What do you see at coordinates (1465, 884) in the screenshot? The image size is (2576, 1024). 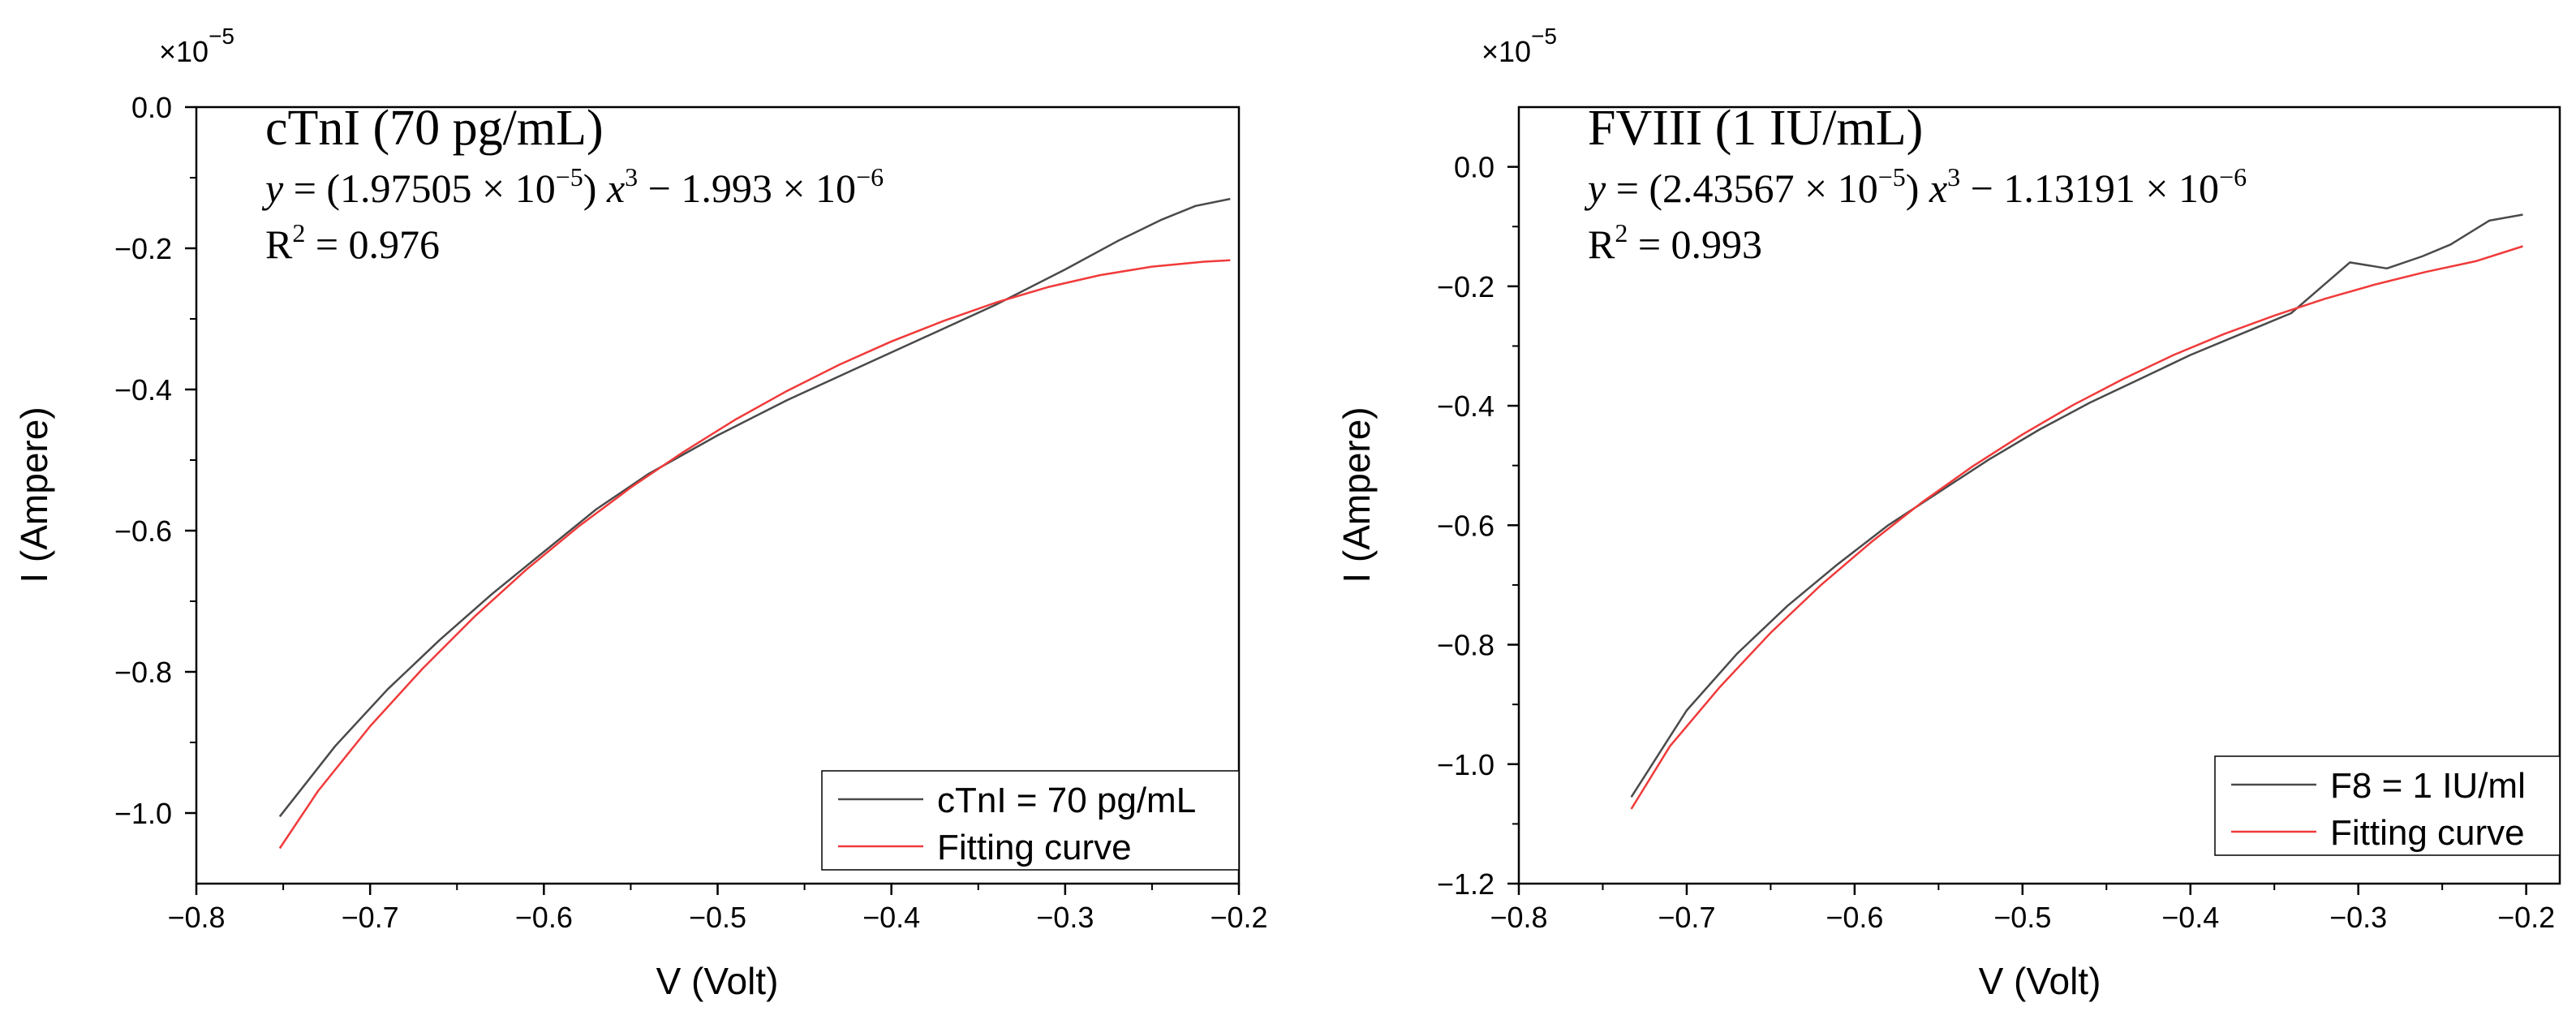 I see `y-tick-label: −1.2` at bounding box center [1465, 884].